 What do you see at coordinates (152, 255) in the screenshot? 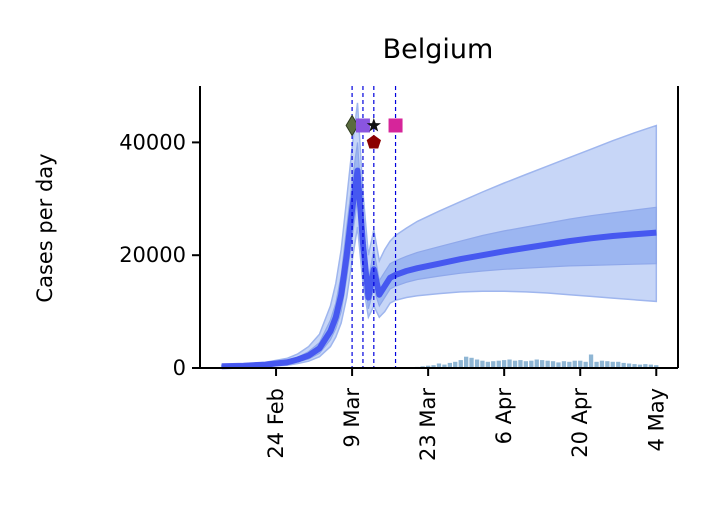
I see `y-tick-label: 20000` at bounding box center [152, 255].